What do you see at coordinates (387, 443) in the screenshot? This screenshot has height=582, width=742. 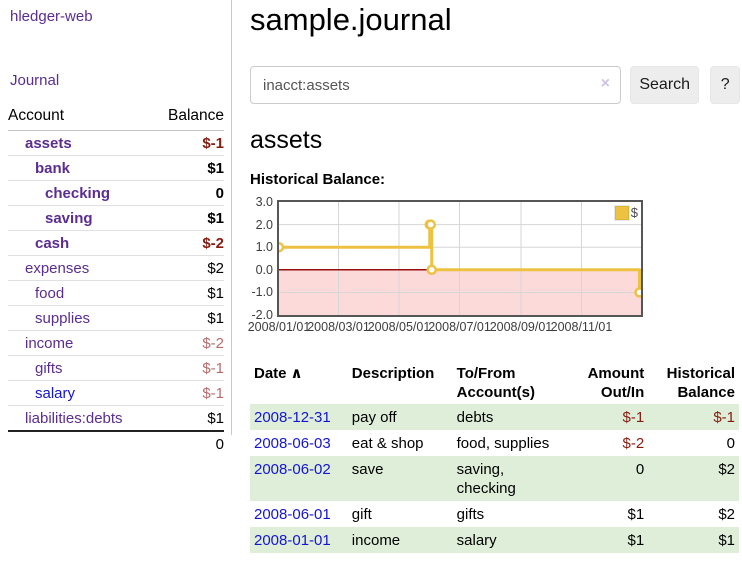 I see `transaction-description: eat & shop` at bounding box center [387, 443].